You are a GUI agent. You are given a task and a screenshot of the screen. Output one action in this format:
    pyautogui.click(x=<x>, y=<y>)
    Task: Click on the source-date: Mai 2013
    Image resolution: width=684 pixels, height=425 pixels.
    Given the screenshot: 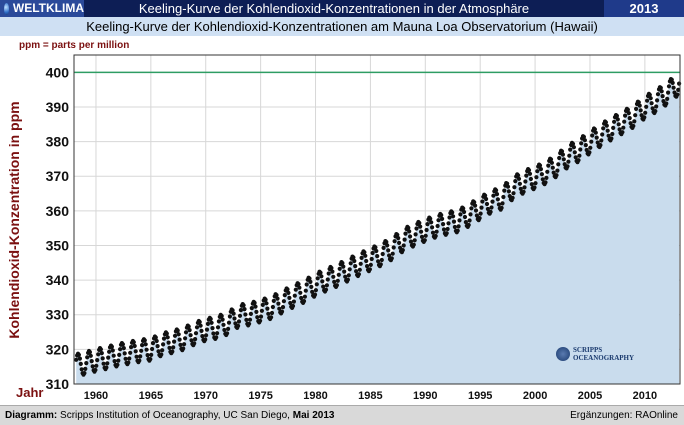 What is the action you would take?
    pyautogui.click(x=313, y=415)
    